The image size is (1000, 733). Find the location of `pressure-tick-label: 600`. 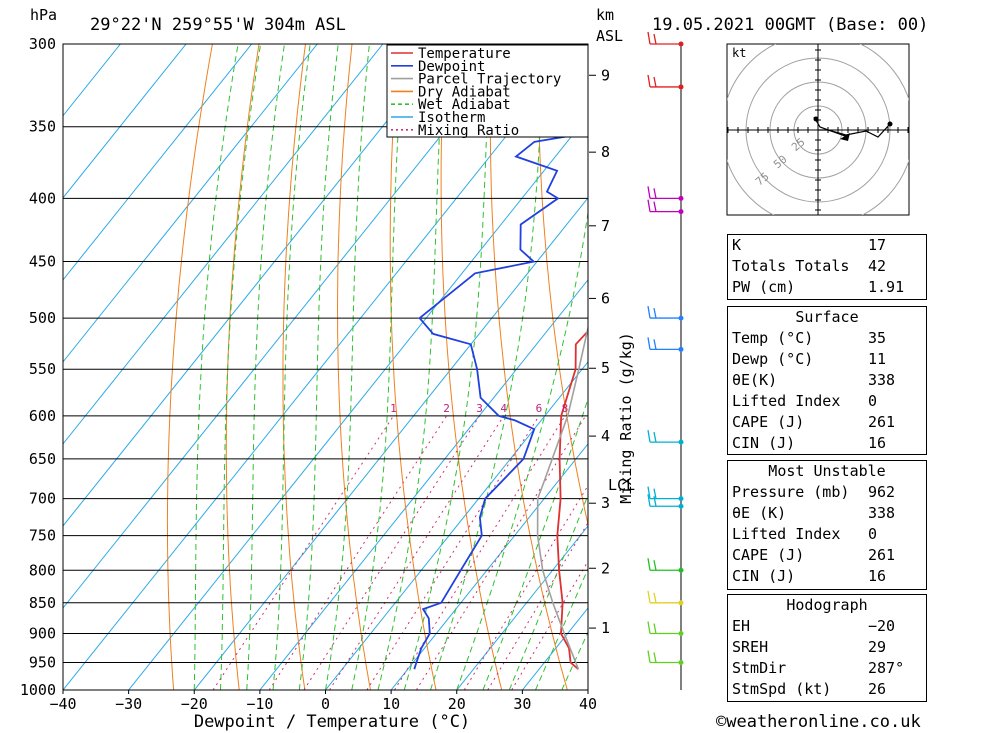

pressure-tick-label: 600 is located at coordinates (42, 416).